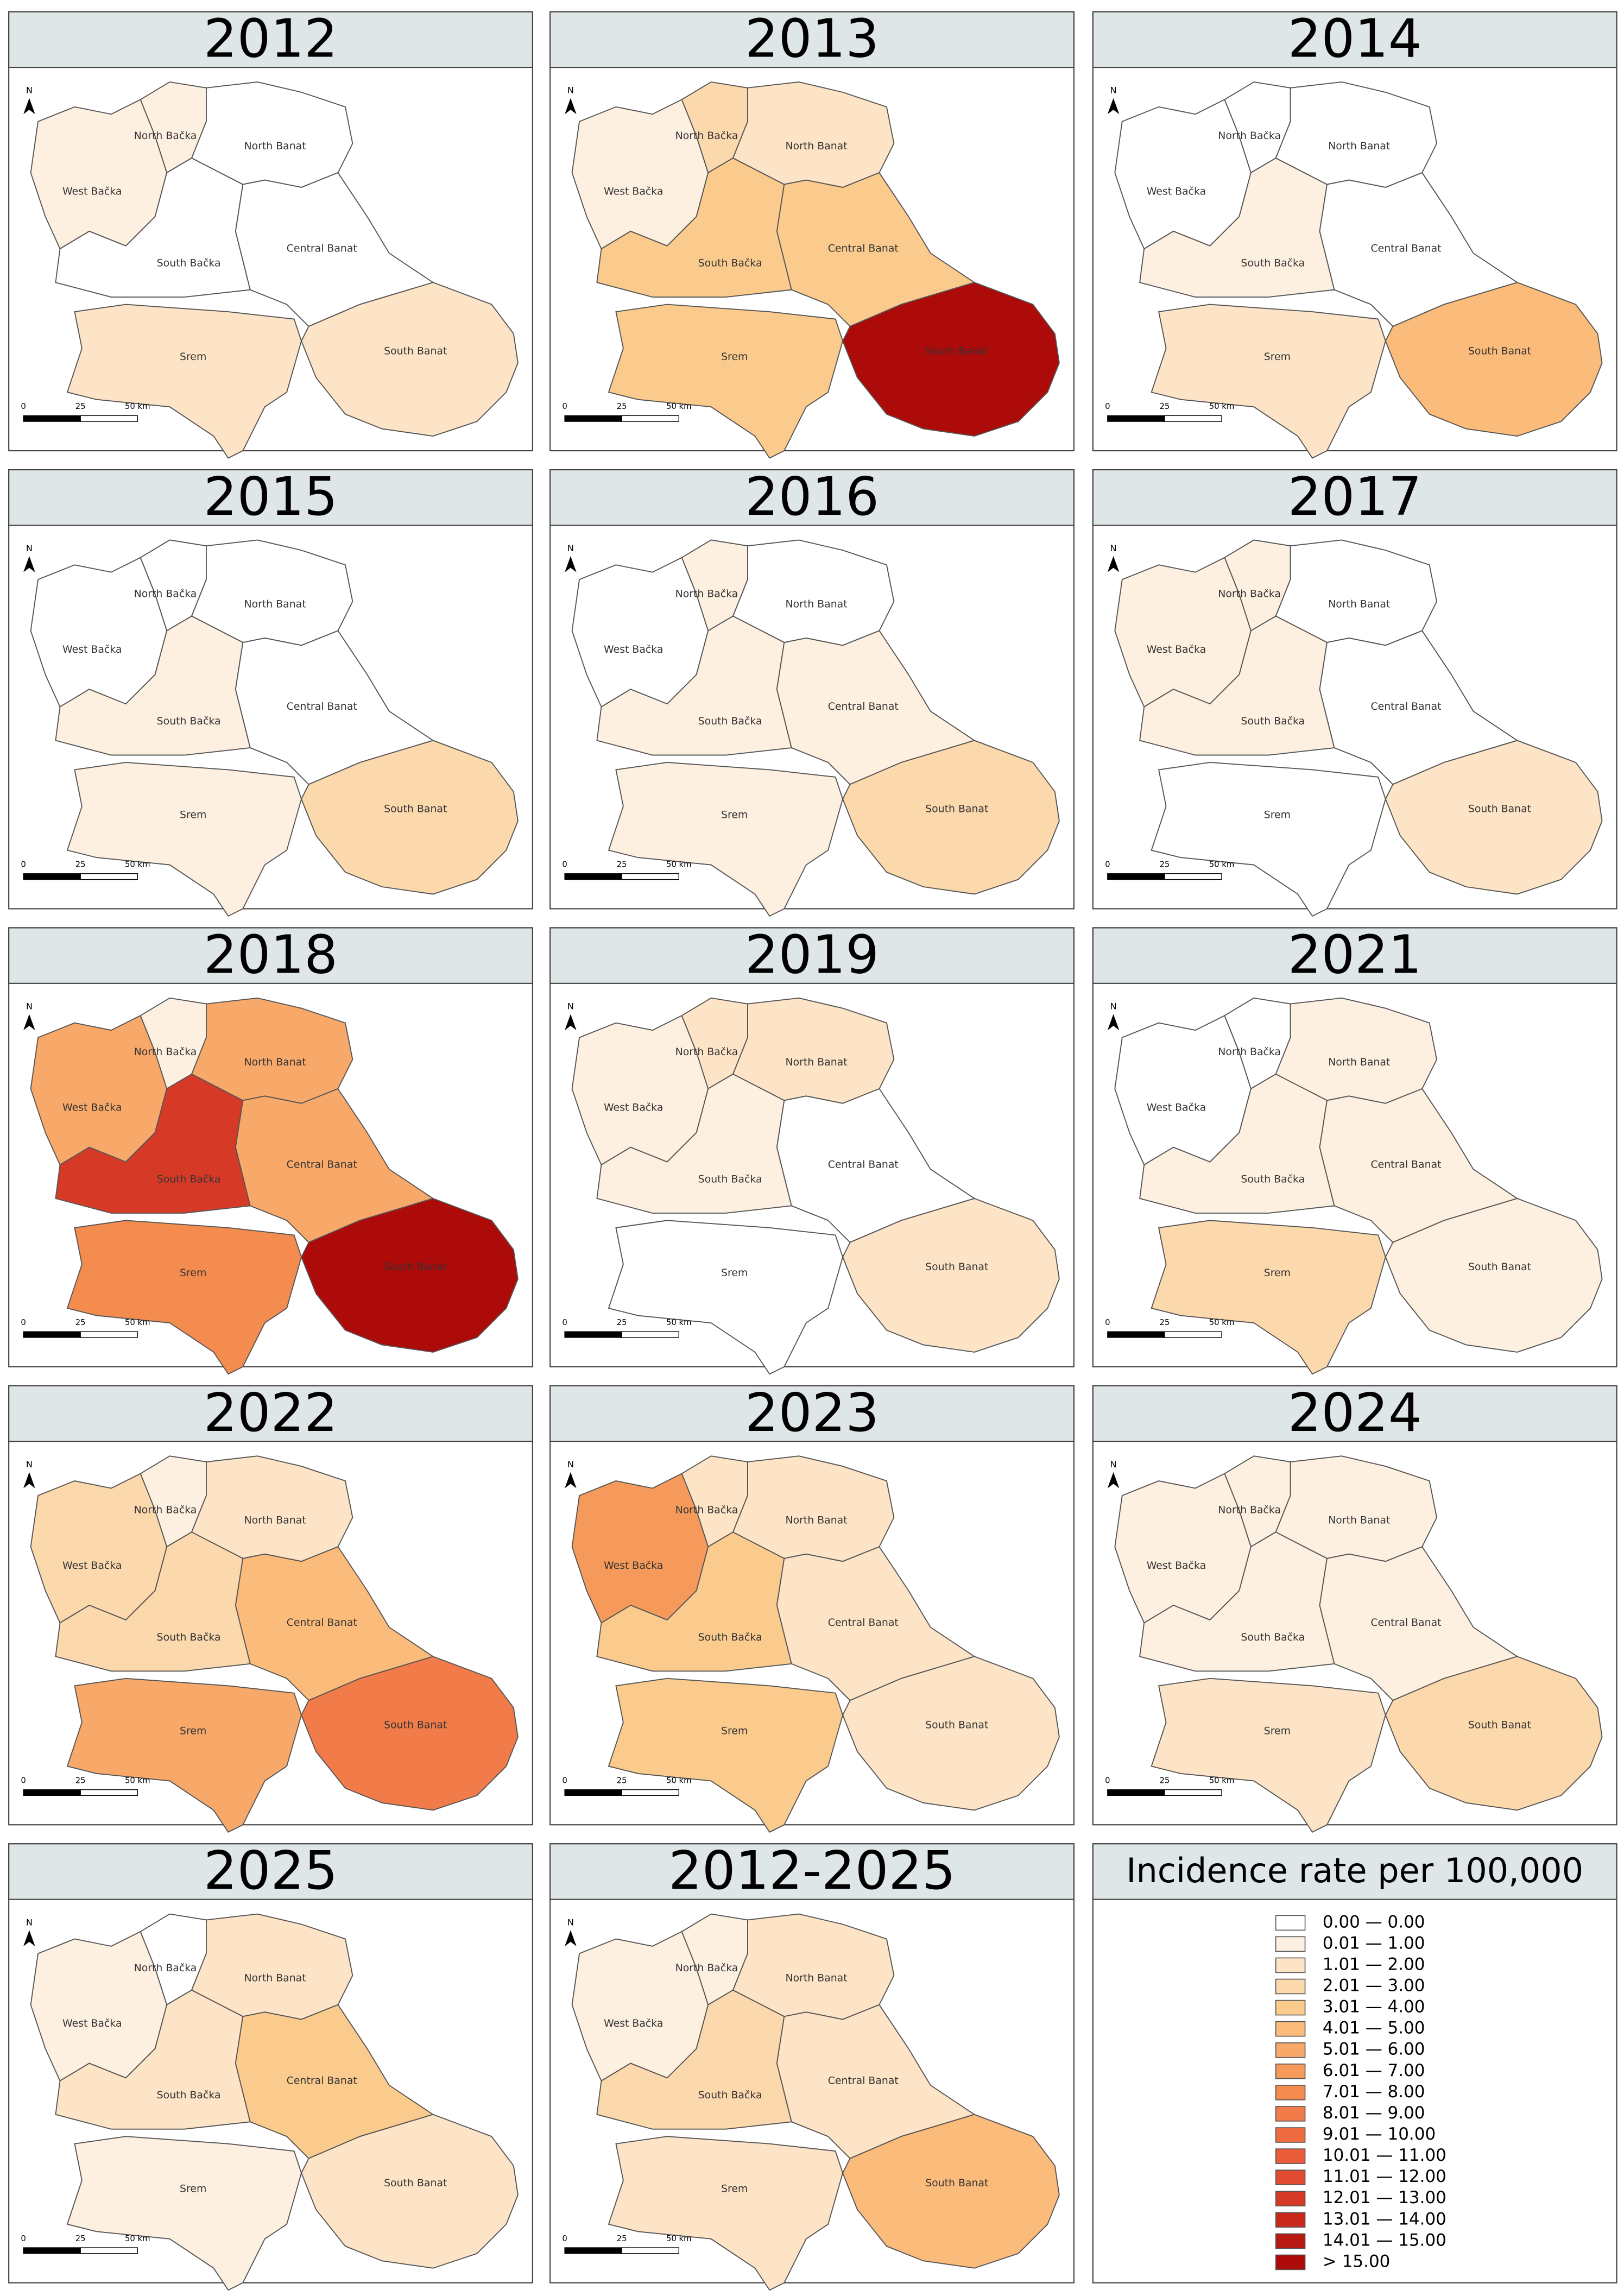 This screenshot has height=2296, width=1624. What do you see at coordinates (271, 1871) in the screenshot?
I see `panel-title: 2025` at bounding box center [271, 1871].